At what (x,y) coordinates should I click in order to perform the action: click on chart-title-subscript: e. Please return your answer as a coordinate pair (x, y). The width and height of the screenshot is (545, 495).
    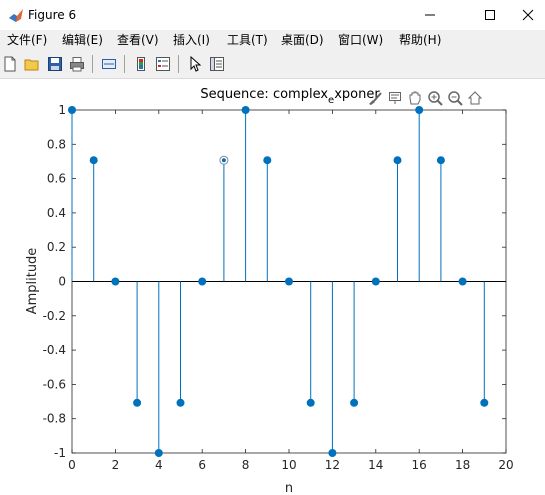
    Looking at the image, I should click on (331, 100).